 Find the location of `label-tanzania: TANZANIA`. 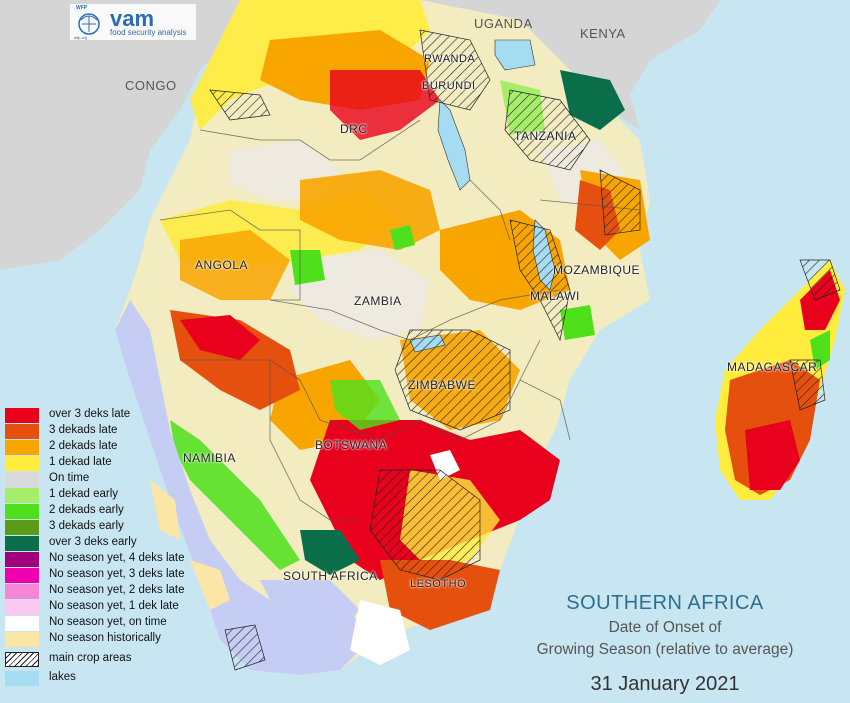

label-tanzania: TANZANIA is located at coordinates (545, 136).